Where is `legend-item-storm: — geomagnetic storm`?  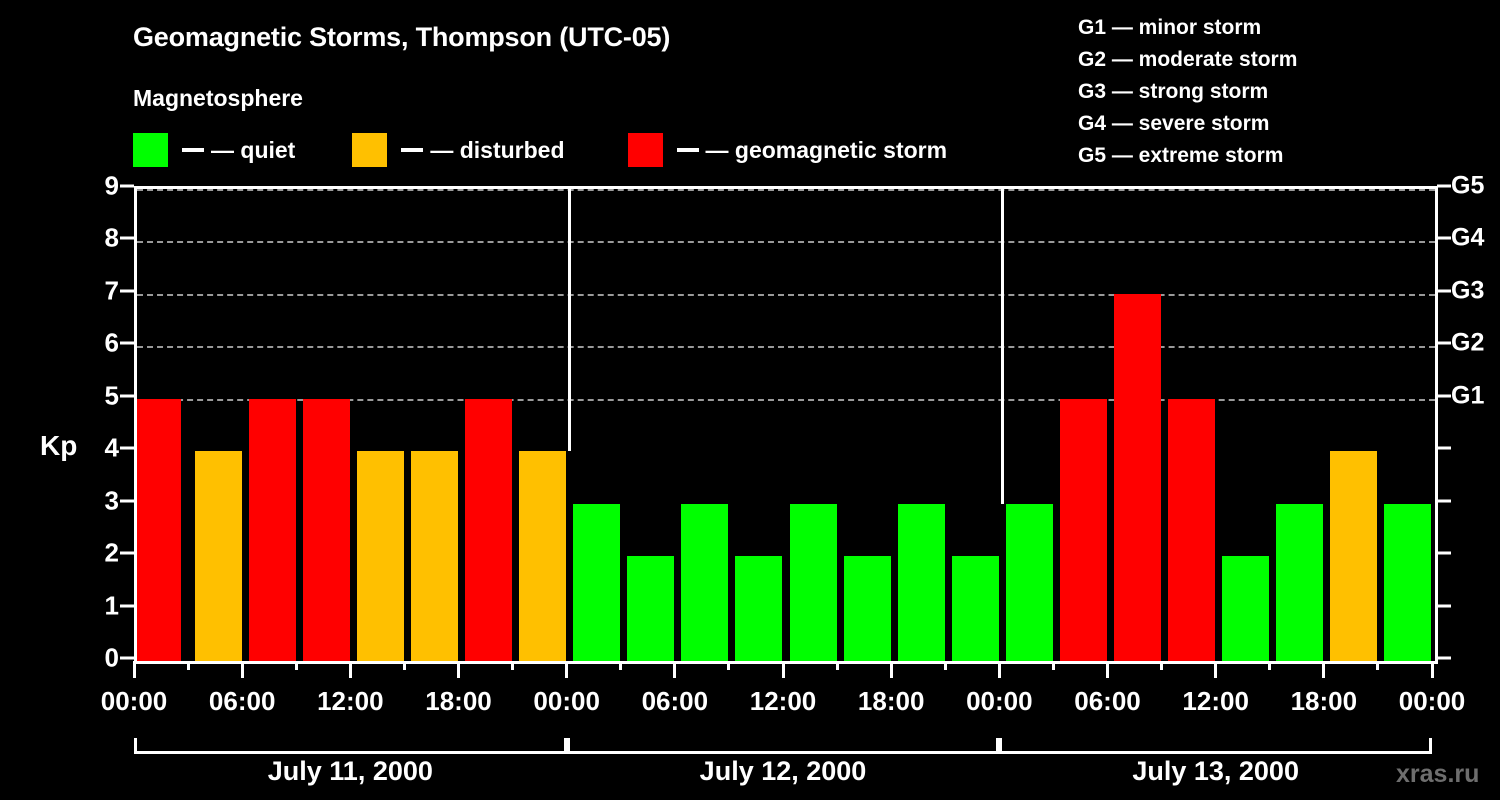 legend-item-storm: — geomagnetic storm is located at coordinates (787, 150).